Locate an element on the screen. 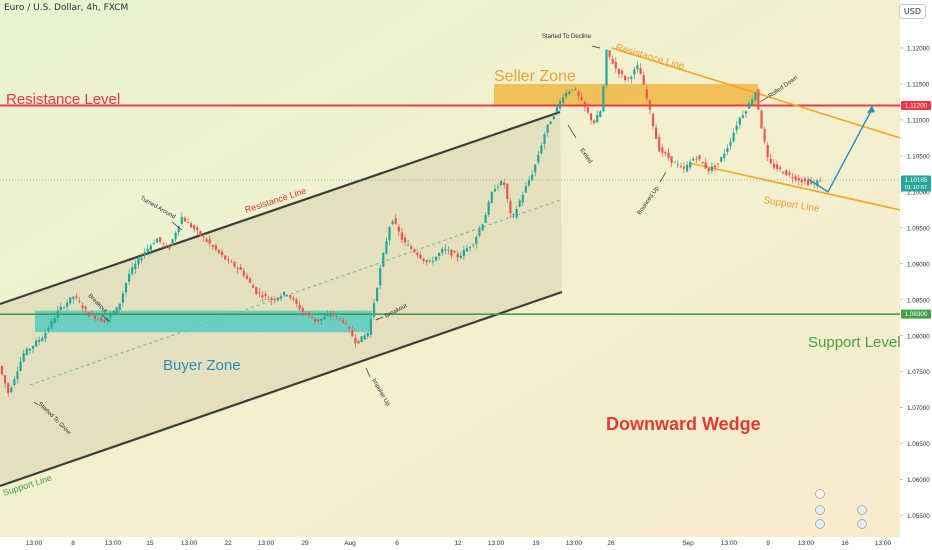 Image resolution: width=932 pixels, height=550 pixels. started-to-decline-label-pointer is located at coordinates (596, 47).